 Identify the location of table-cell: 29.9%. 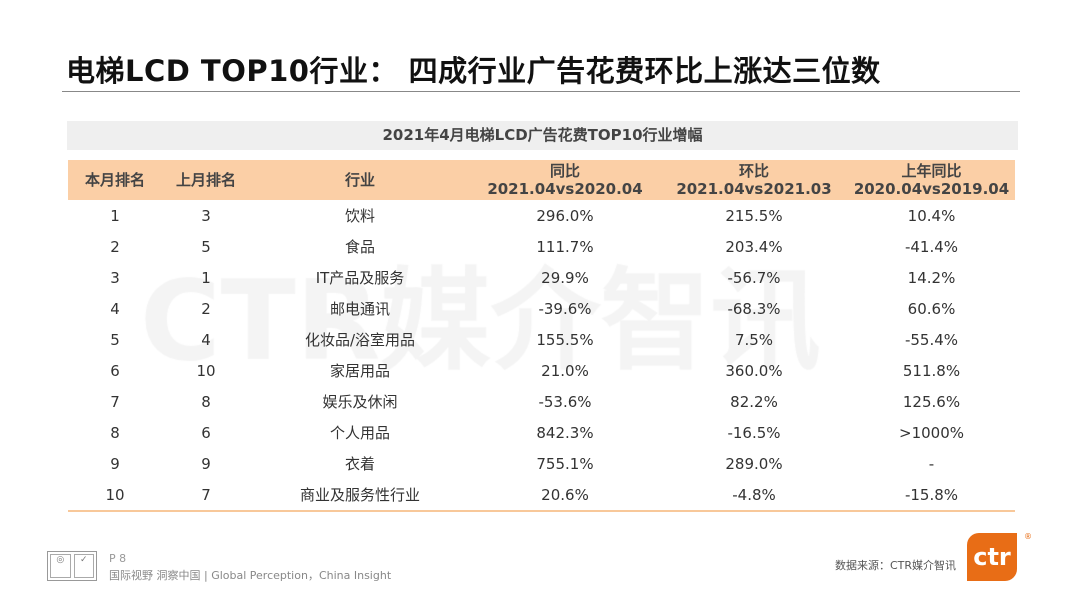
(565, 277).